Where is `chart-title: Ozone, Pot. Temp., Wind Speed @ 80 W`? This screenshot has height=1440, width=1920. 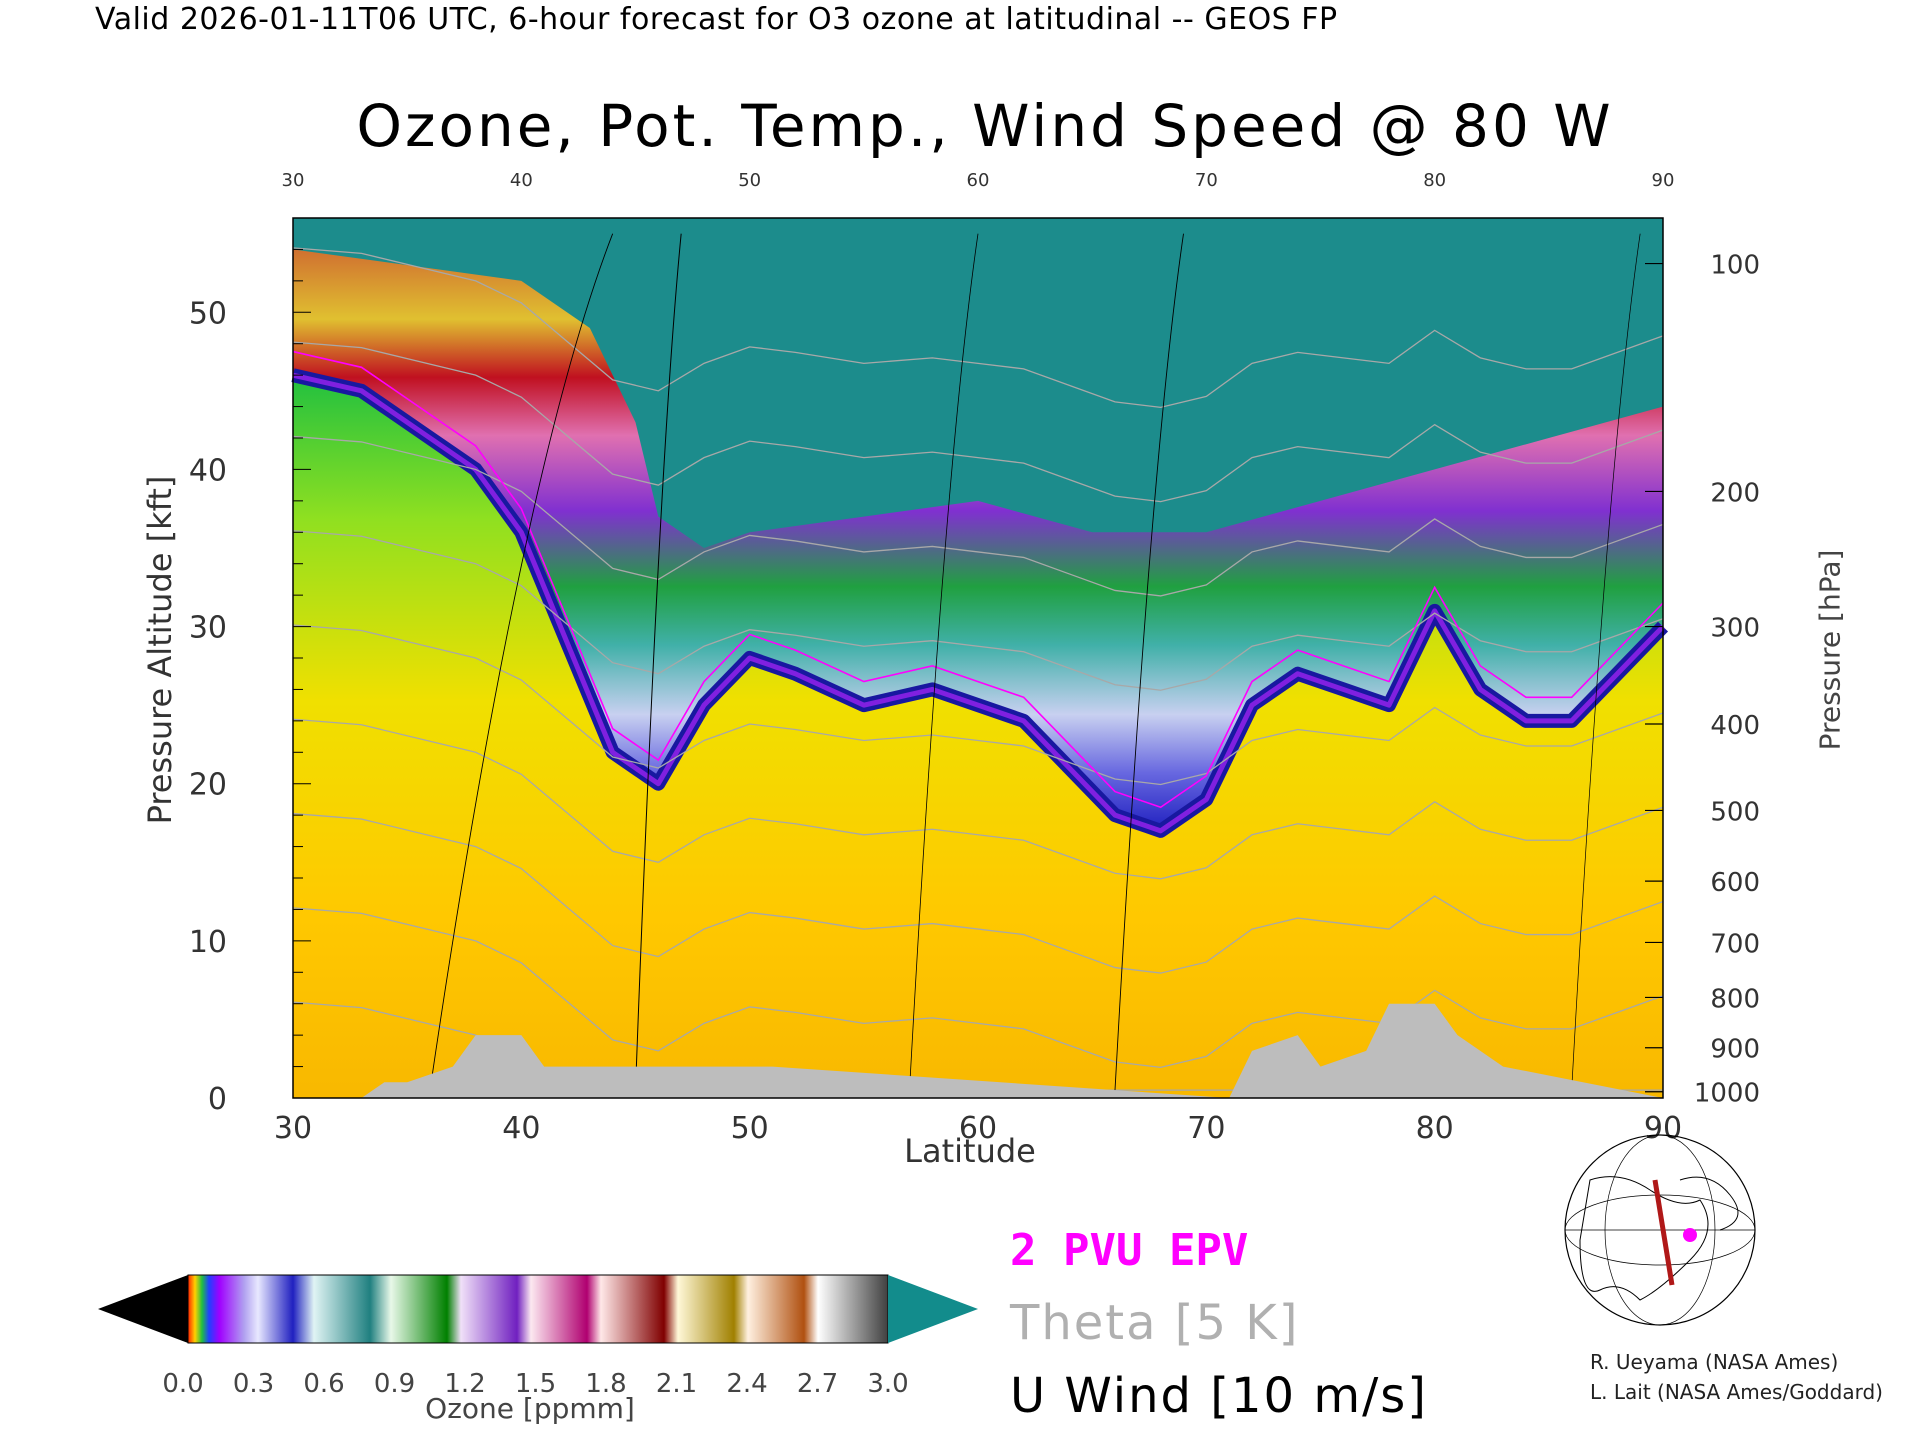 chart-title: Ozone, Pot. Temp., Wind Speed @ 80 W is located at coordinates (985, 126).